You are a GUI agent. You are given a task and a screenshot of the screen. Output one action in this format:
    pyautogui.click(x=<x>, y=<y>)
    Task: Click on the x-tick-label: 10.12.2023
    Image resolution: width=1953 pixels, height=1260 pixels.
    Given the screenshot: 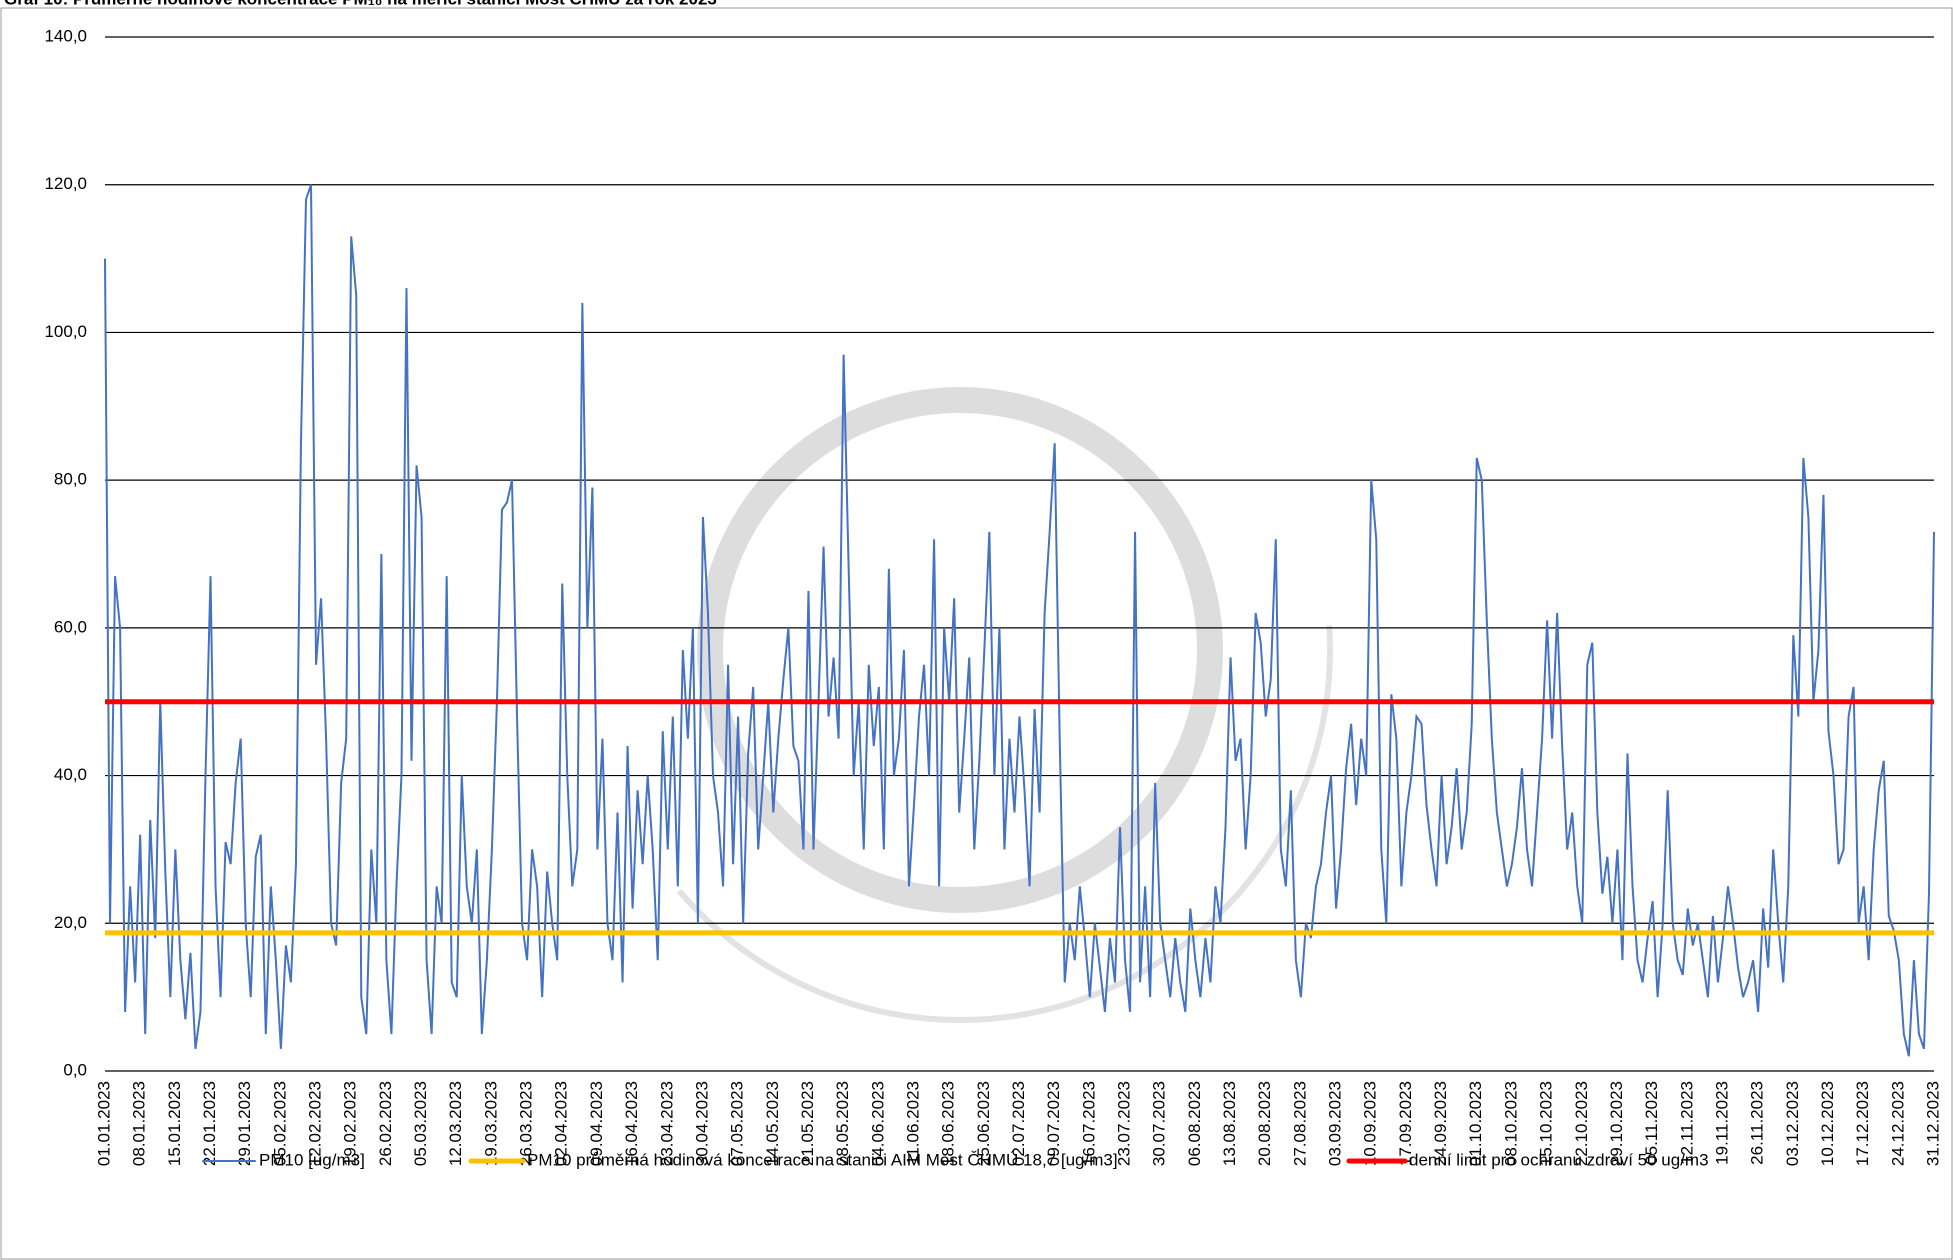 What is the action you would take?
    pyautogui.click(x=1827, y=1123)
    